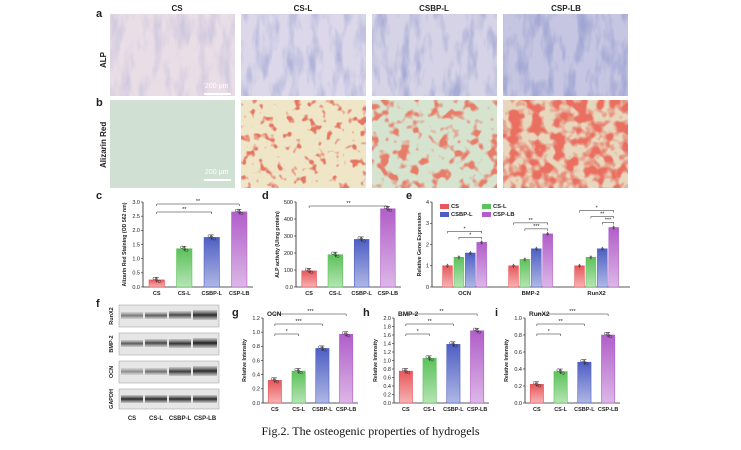 Image resolution: width=741 pixels, height=450 pixels. I want to click on legend-label-csbp-l: CSBP-L, so click(462, 215).